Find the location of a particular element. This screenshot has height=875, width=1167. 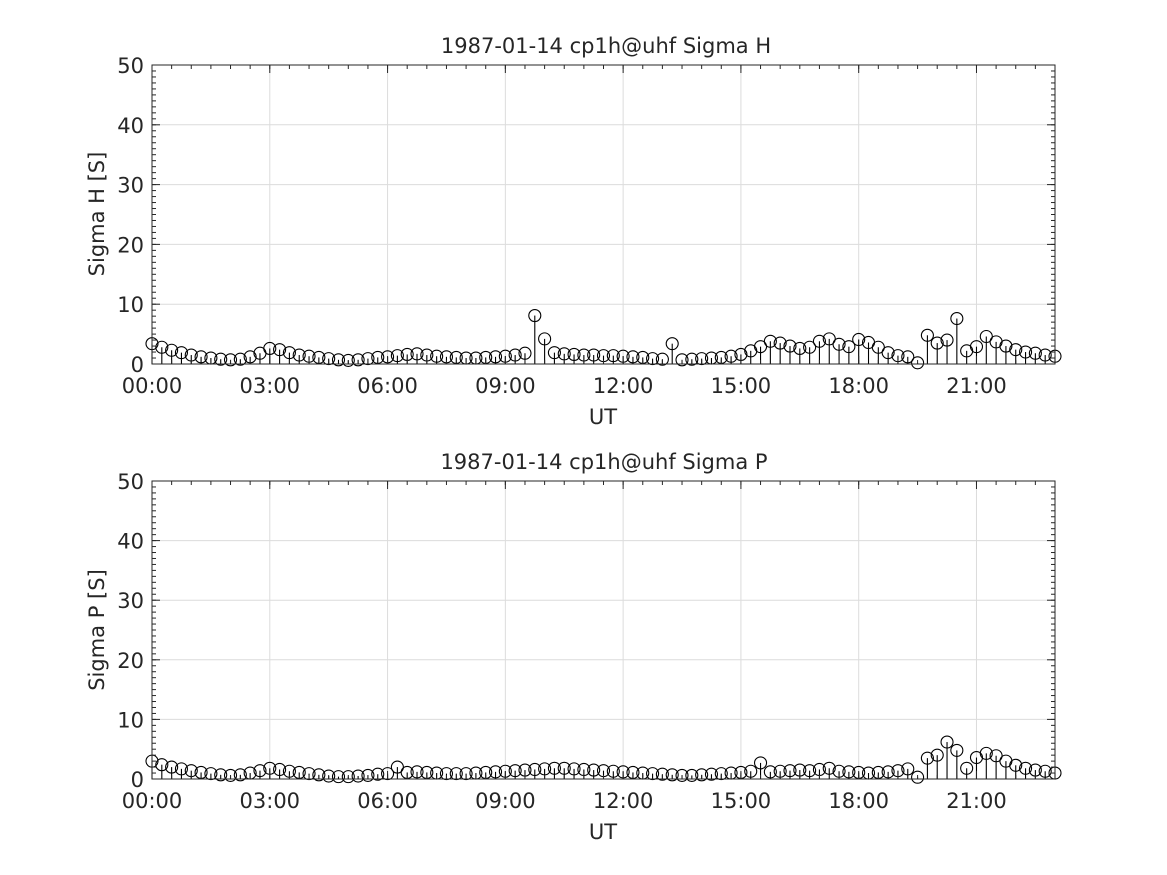

sigma-p-y-axis-label: Sigma P [S] is located at coordinates (97, 630).